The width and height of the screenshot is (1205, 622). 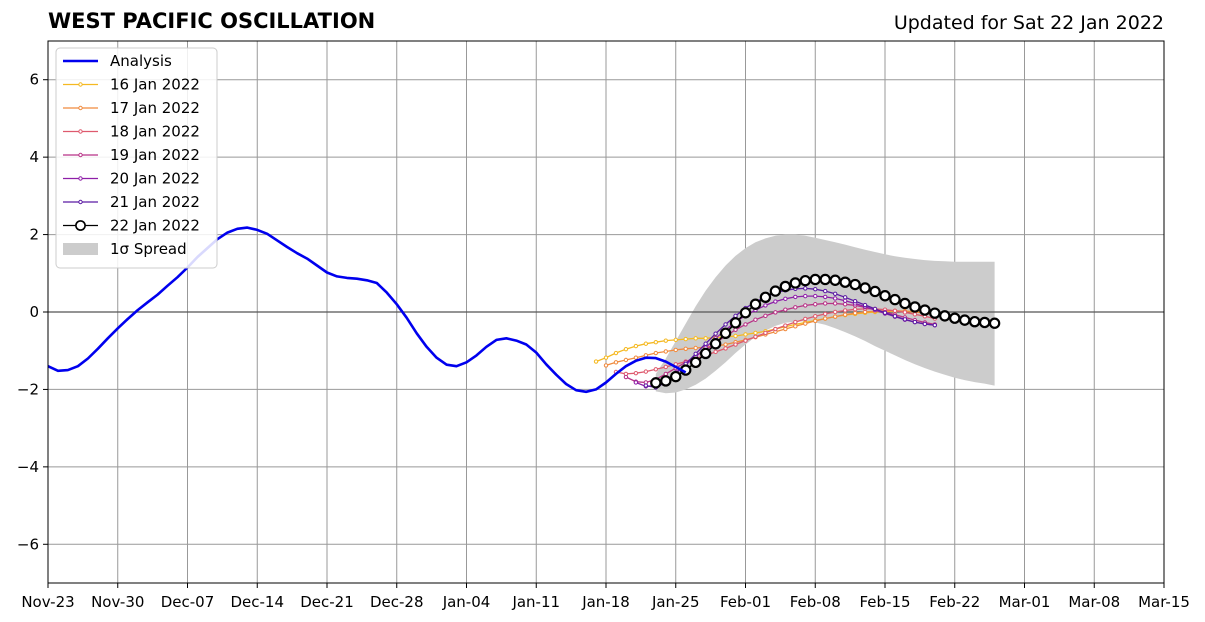 What do you see at coordinates (34, 235) in the screenshot?
I see `y-tick-label: 2` at bounding box center [34, 235].